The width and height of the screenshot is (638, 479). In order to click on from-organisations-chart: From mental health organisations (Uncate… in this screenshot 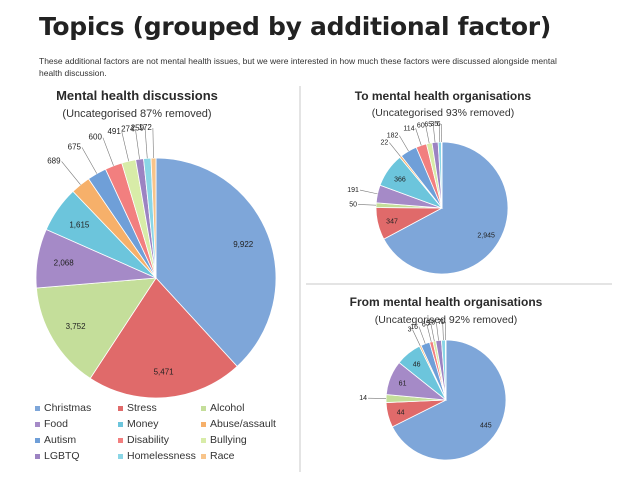, I will do `click(446, 378)`.